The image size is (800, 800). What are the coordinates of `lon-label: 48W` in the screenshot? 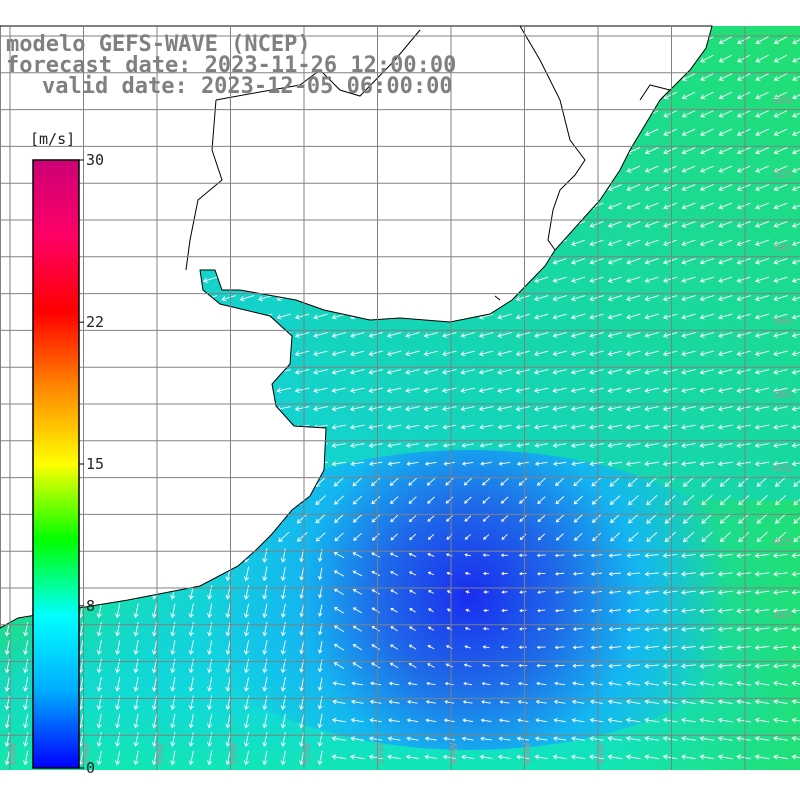 It's located at (454, 753).